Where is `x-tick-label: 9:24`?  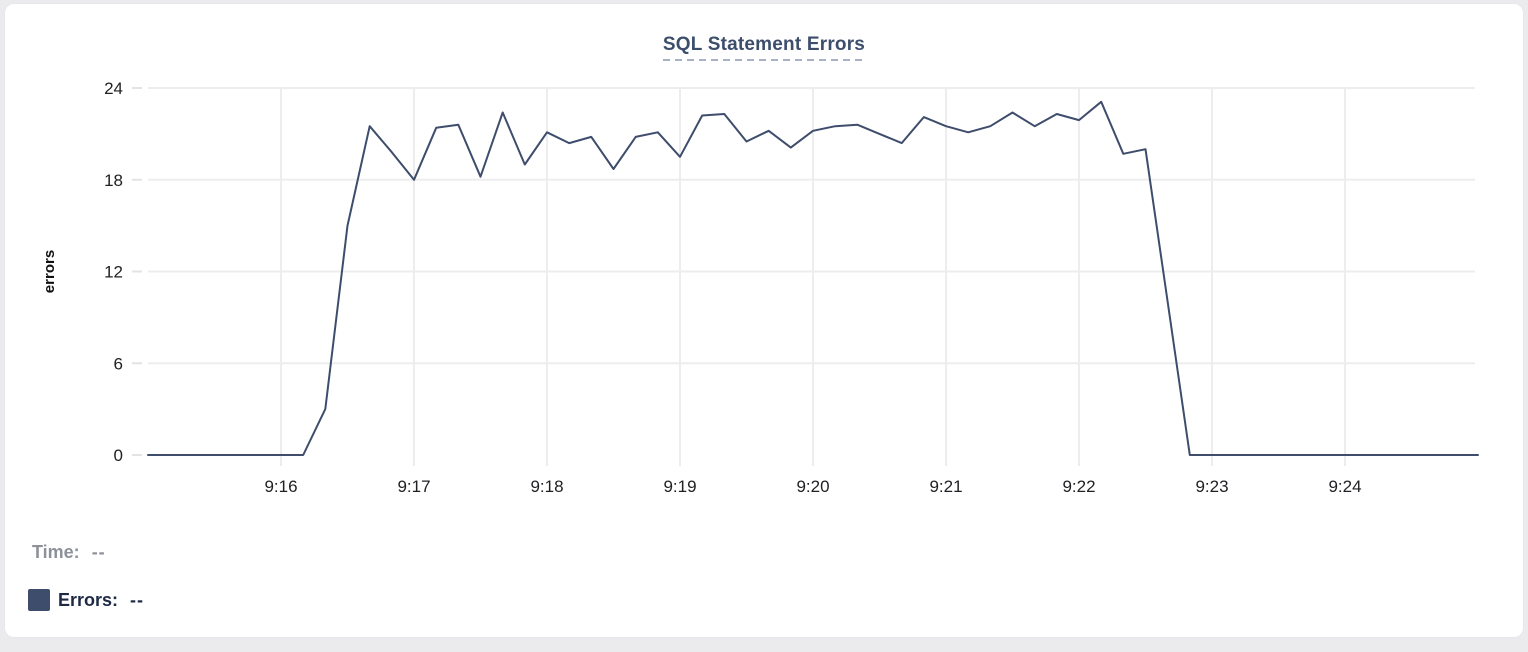
x-tick-label: 9:24 is located at coordinates (1344, 486).